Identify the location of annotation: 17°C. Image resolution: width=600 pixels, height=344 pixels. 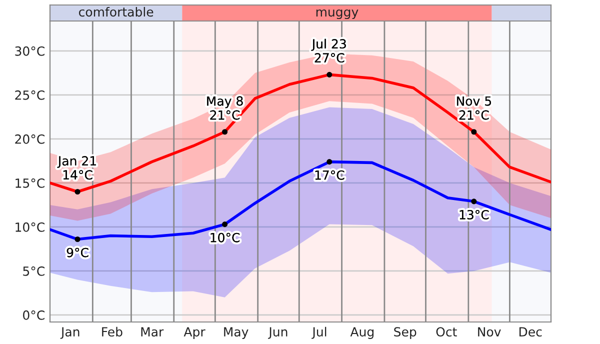
(329, 175).